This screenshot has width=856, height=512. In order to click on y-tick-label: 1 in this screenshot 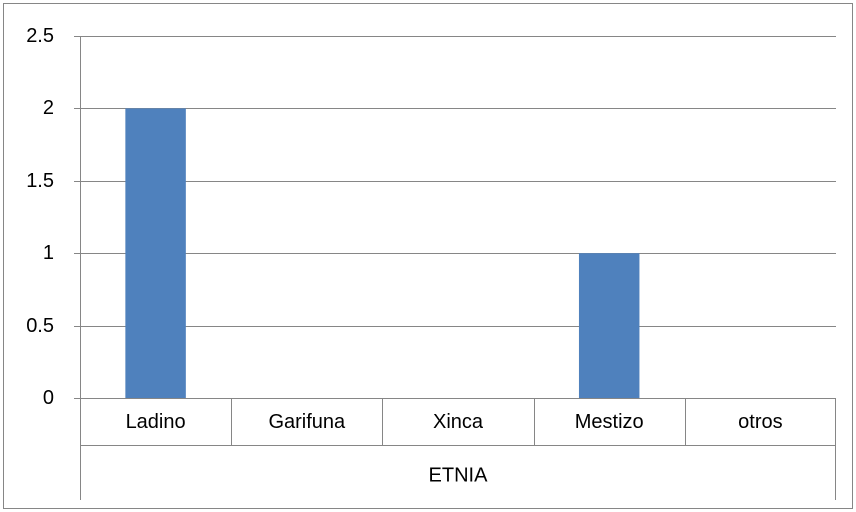, I will do `click(48, 253)`.